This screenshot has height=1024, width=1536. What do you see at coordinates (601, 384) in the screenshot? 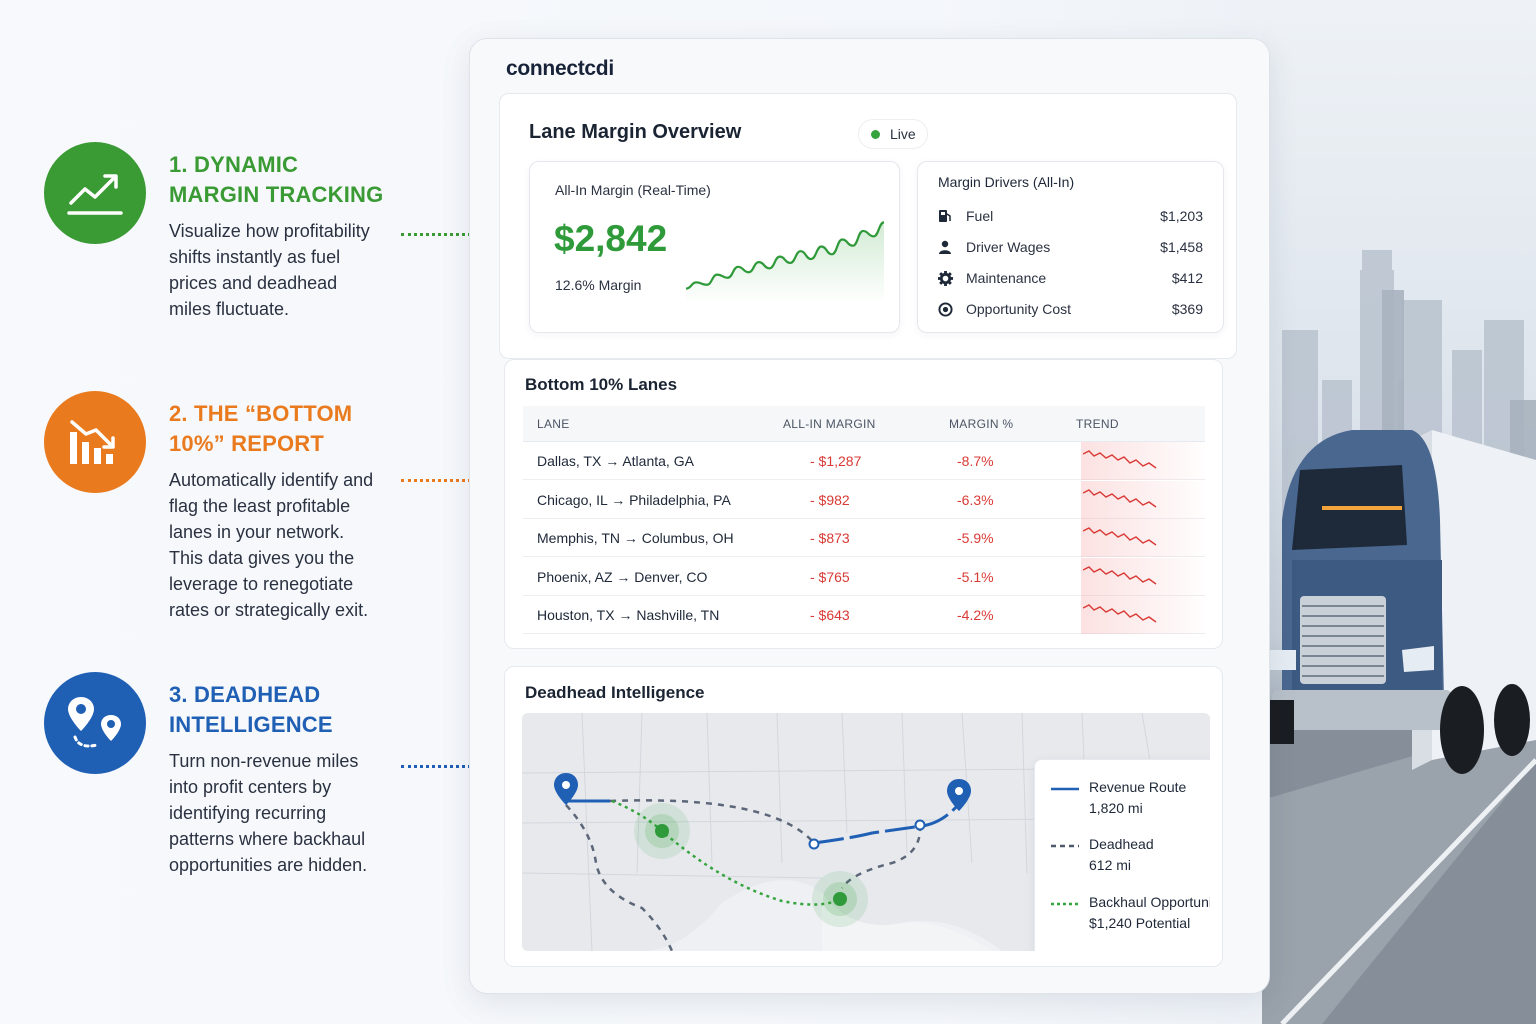
I see `bottom-lanes-title: Bottom 10% Lanes` at bounding box center [601, 384].